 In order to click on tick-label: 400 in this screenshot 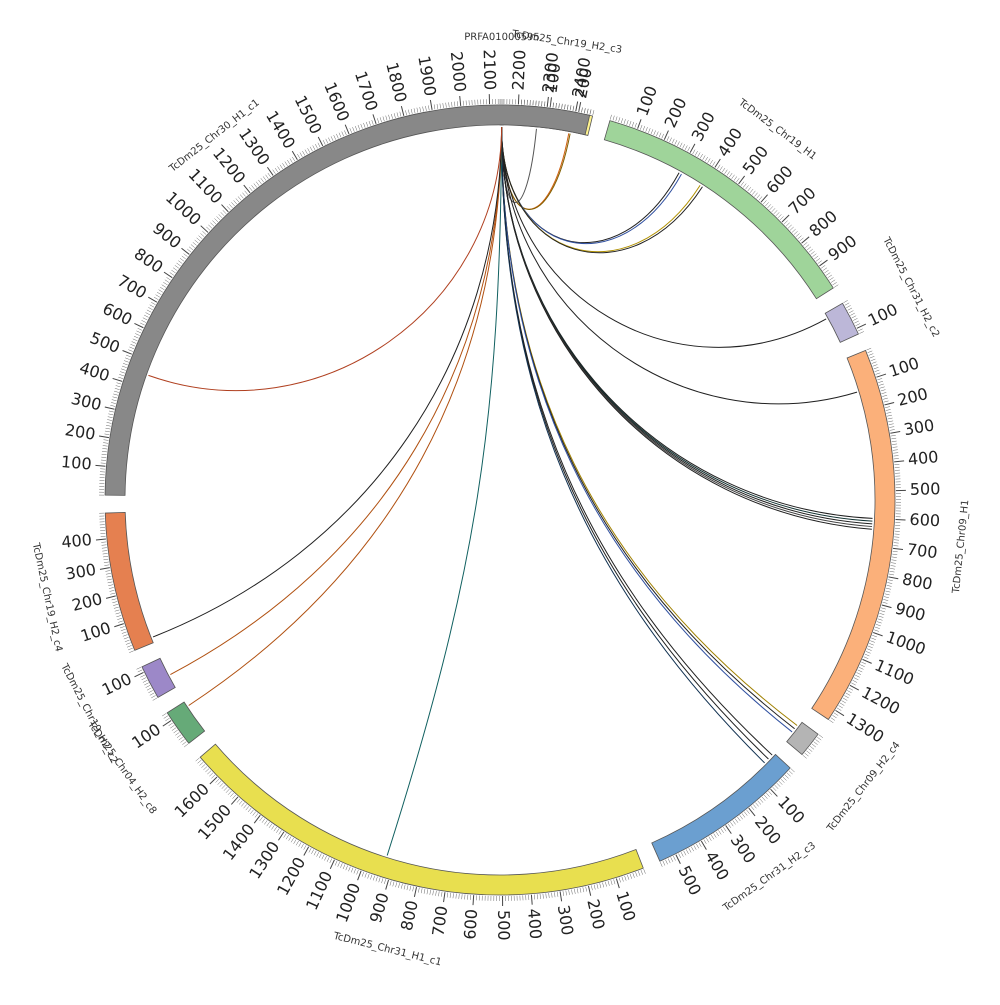, I will do `click(534, 924)`.